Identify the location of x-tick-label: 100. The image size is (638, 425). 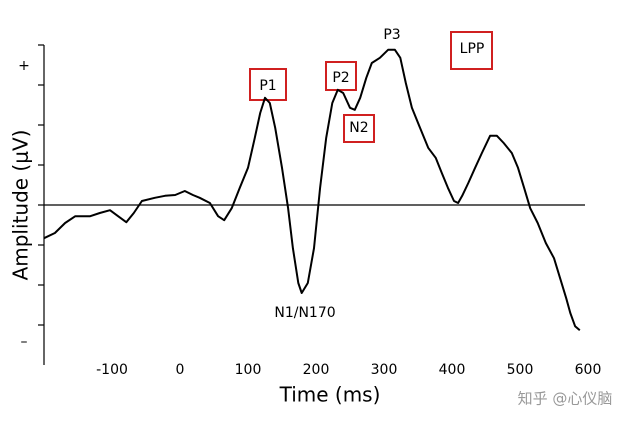
(248, 370).